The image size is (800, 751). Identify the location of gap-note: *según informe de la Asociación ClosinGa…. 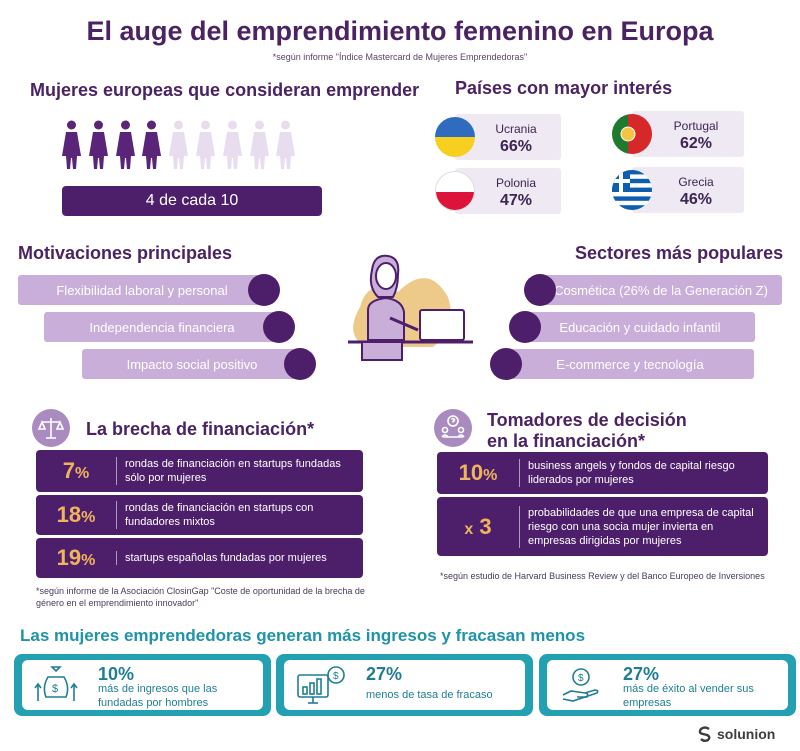
(200, 597).